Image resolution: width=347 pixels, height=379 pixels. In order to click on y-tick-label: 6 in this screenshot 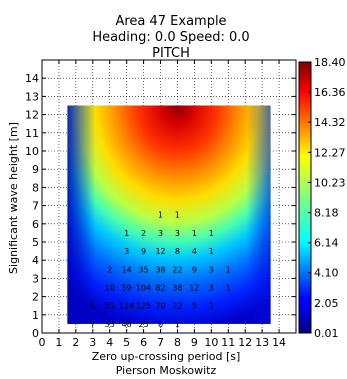, I will do `click(35, 224)`.